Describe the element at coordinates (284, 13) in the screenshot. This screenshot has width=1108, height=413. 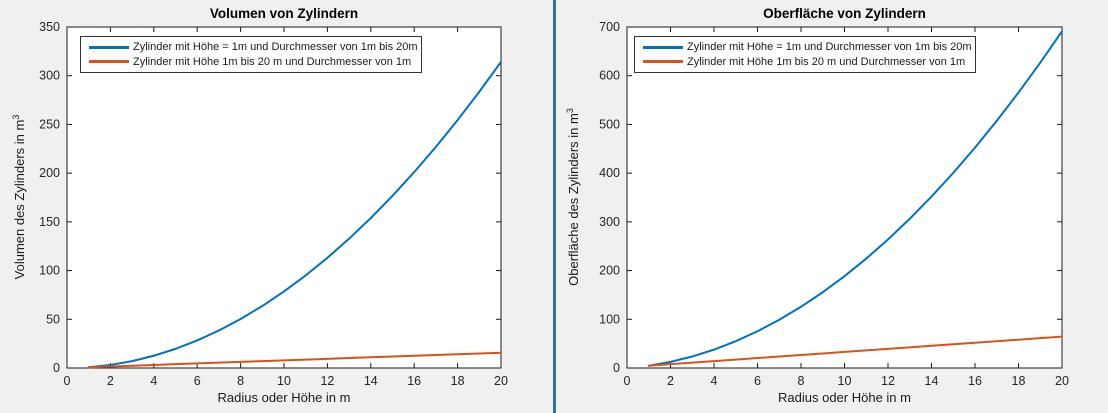
I see `plot-title: Volumen von Zylindern` at that location.